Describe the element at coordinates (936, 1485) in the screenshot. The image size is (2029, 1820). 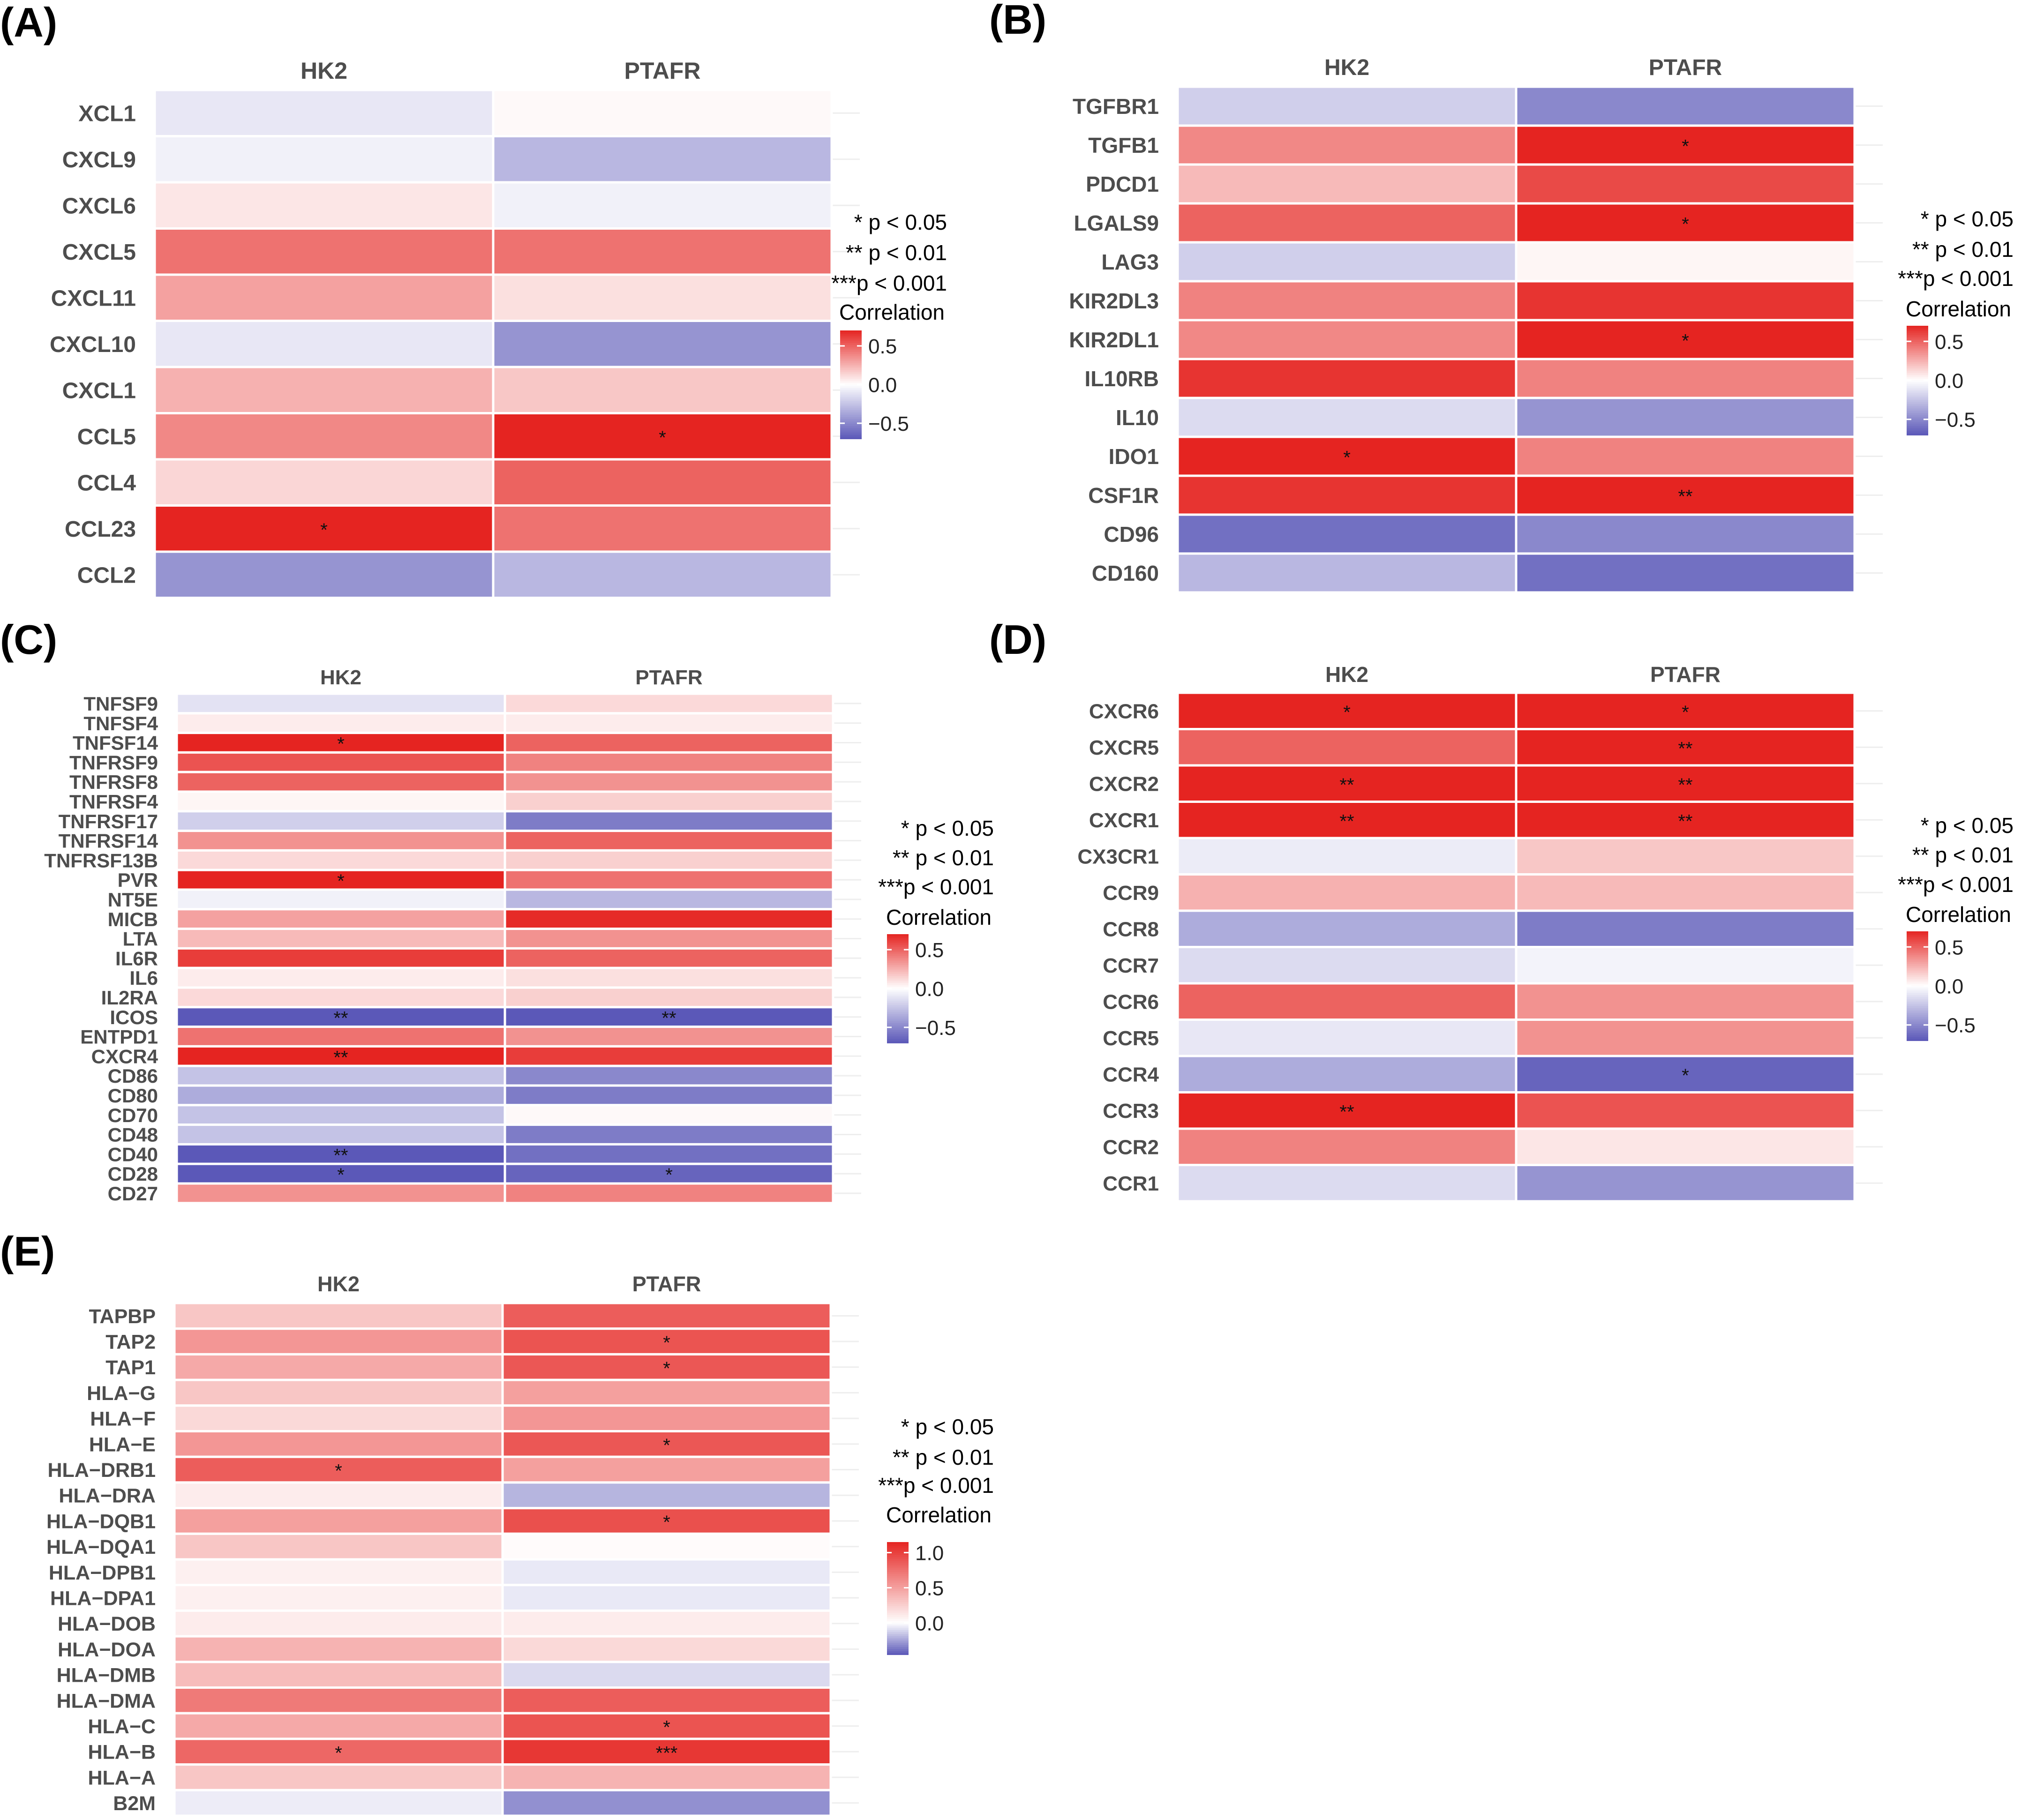
I see `legend-significance-label: ***p < 0.001` at that location.